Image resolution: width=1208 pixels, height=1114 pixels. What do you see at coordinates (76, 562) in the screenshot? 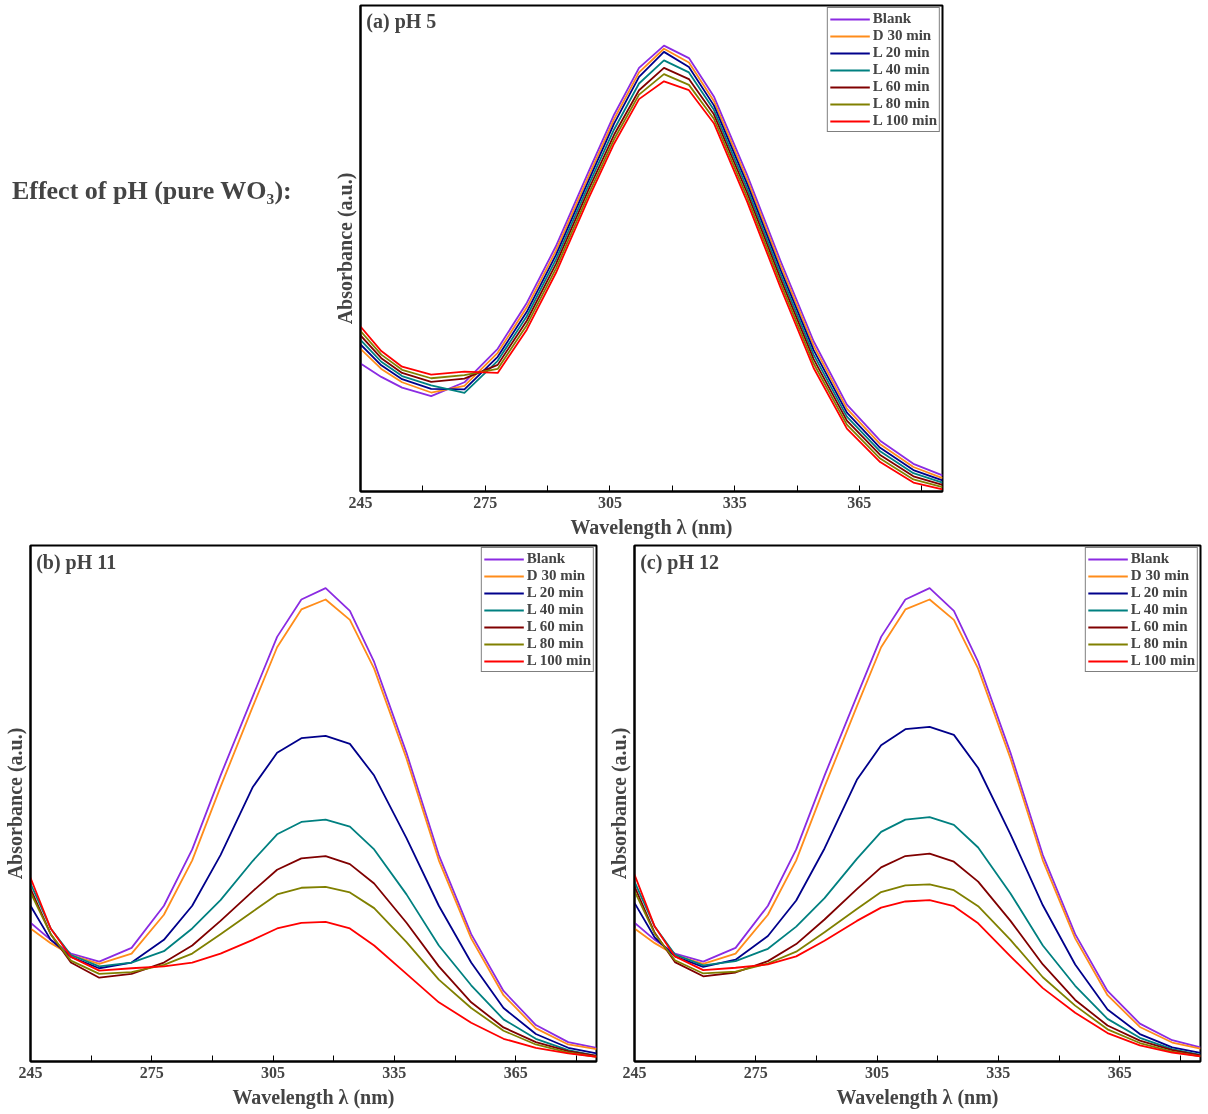
I see `chart-title: (b) pH 11` at bounding box center [76, 562].